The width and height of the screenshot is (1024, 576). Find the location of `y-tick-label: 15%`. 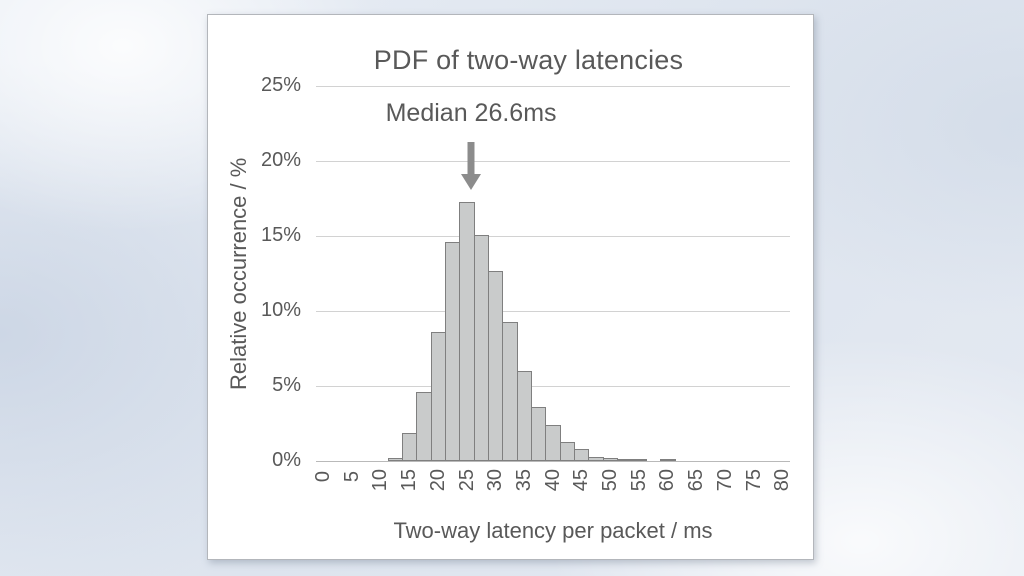

y-tick-label: 15% is located at coordinates (280, 235).